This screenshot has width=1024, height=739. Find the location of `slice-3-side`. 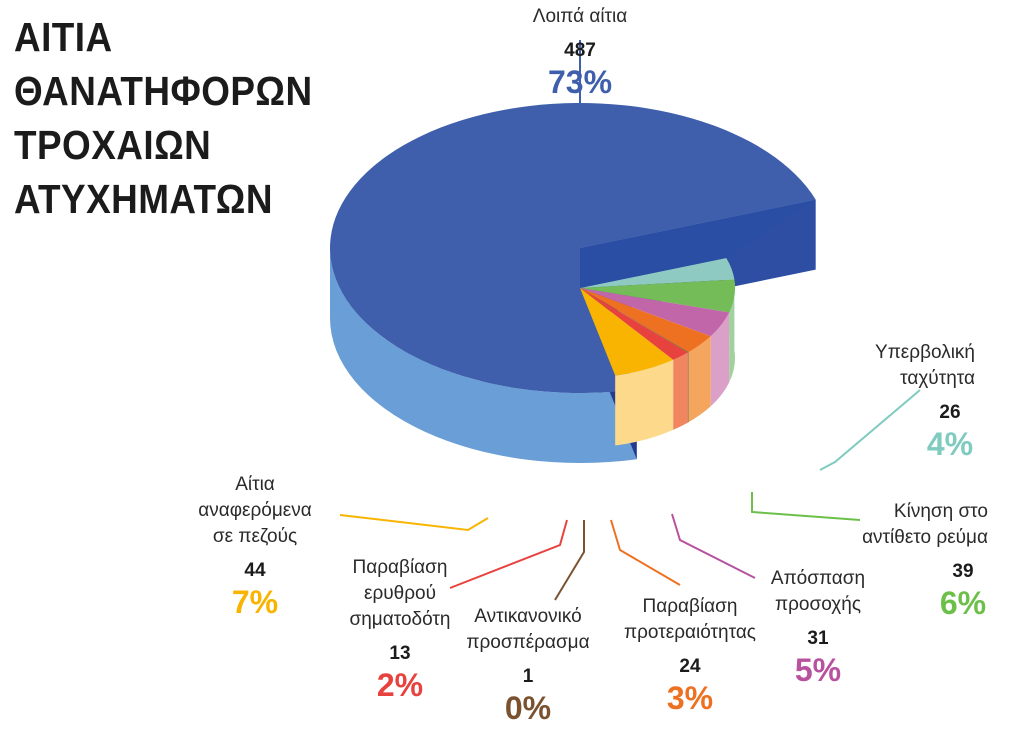

slice-3-side is located at coordinates (720, 359).